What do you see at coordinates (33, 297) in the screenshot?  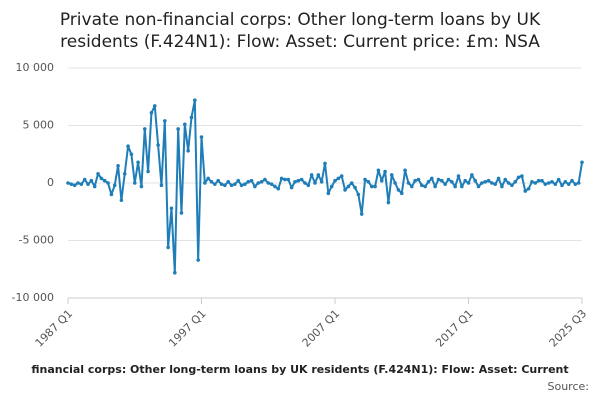 I see `y-tick-label: -10 000` at bounding box center [33, 297].